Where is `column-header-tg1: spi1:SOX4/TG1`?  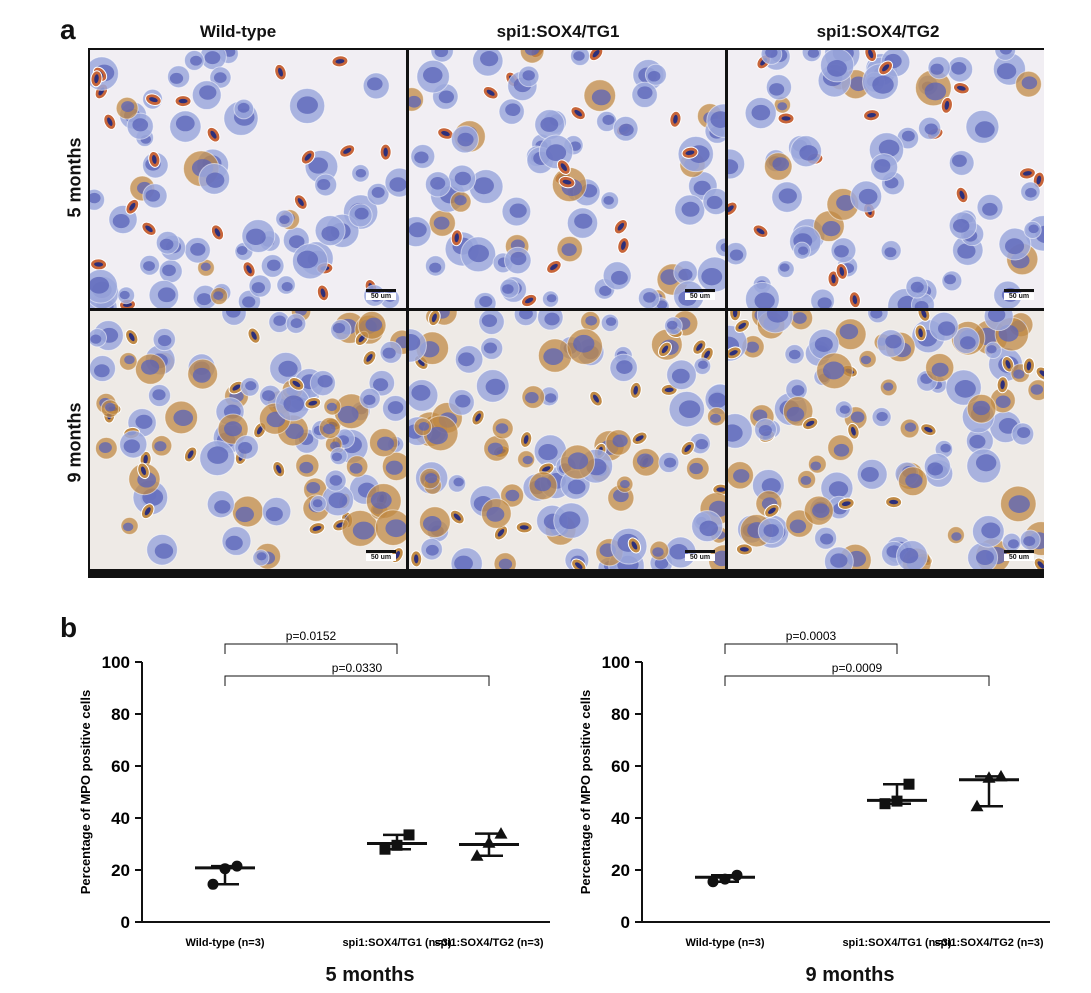 column-header-tg1: spi1:SOX4/TG1 is located at coordinates (558, 31).